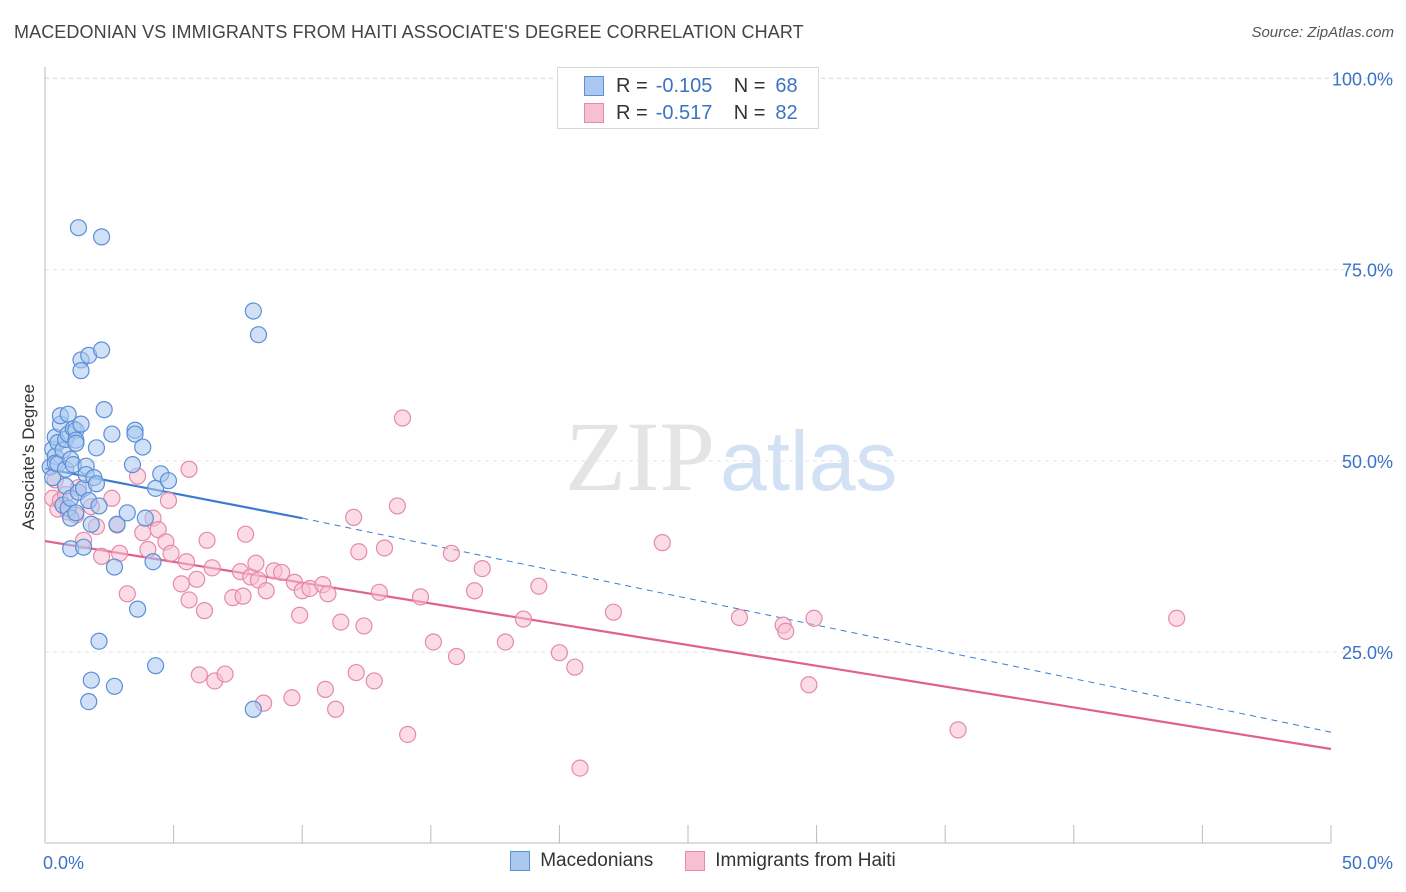 The width and height of the screenshot is (1406, 892). I want to click on series-legend: Macedonians Immigrants from Haiti, so click(703, 861).